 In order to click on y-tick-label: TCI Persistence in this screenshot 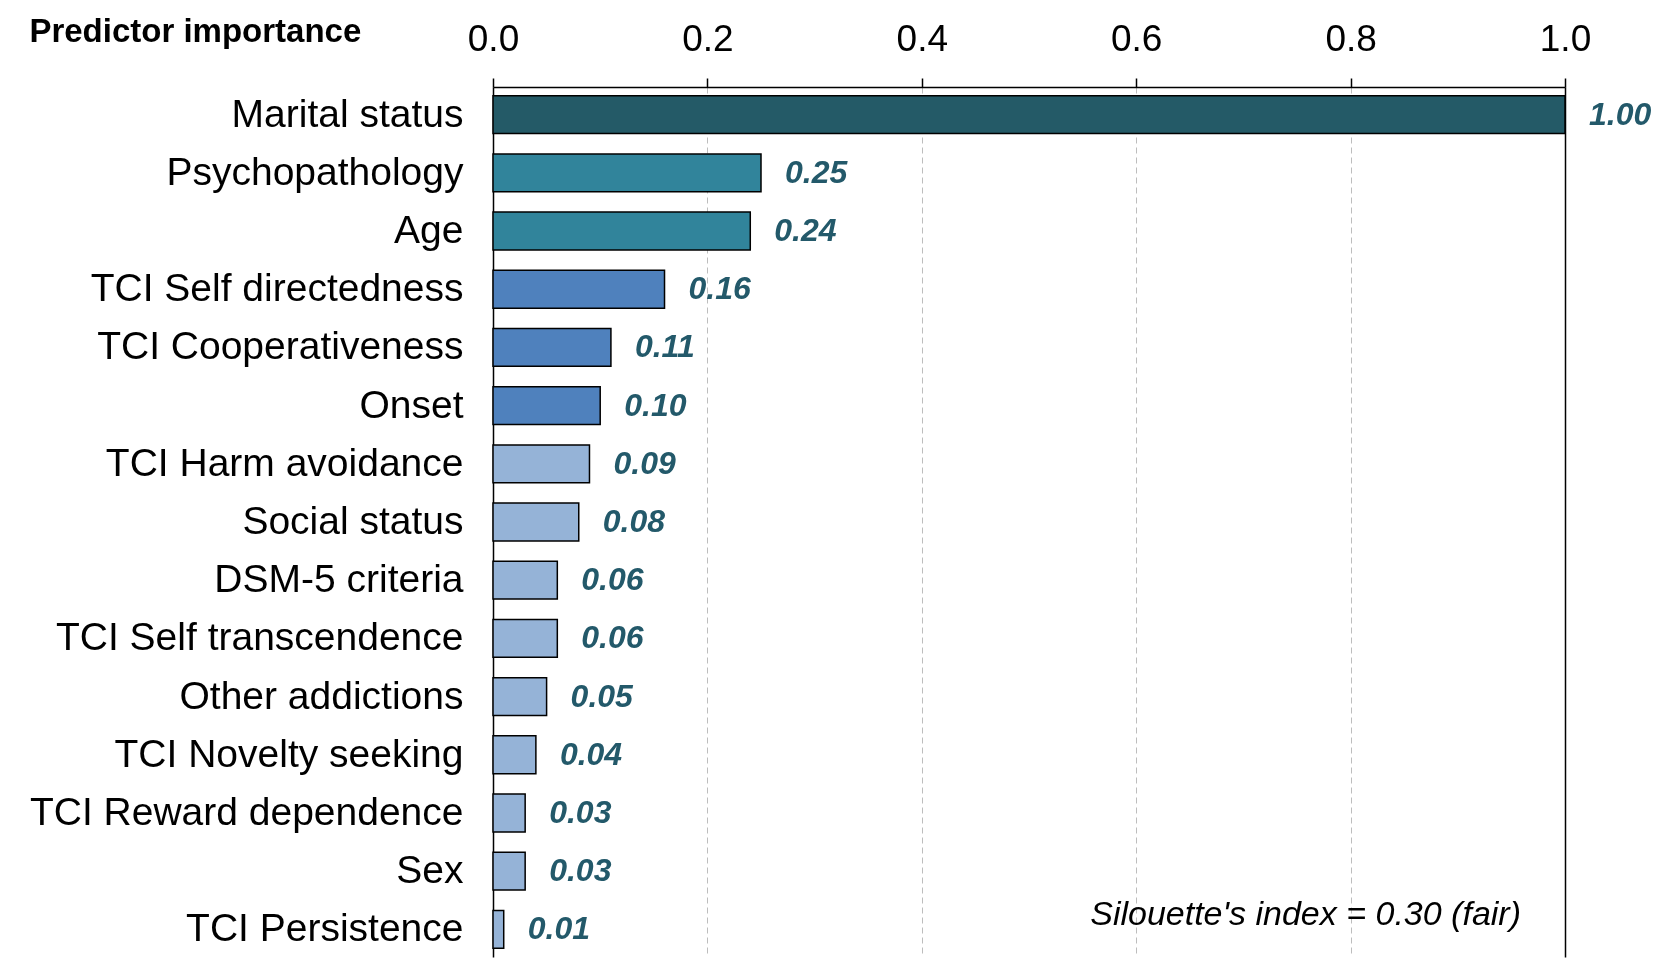, I will do `click(325, 928)`.